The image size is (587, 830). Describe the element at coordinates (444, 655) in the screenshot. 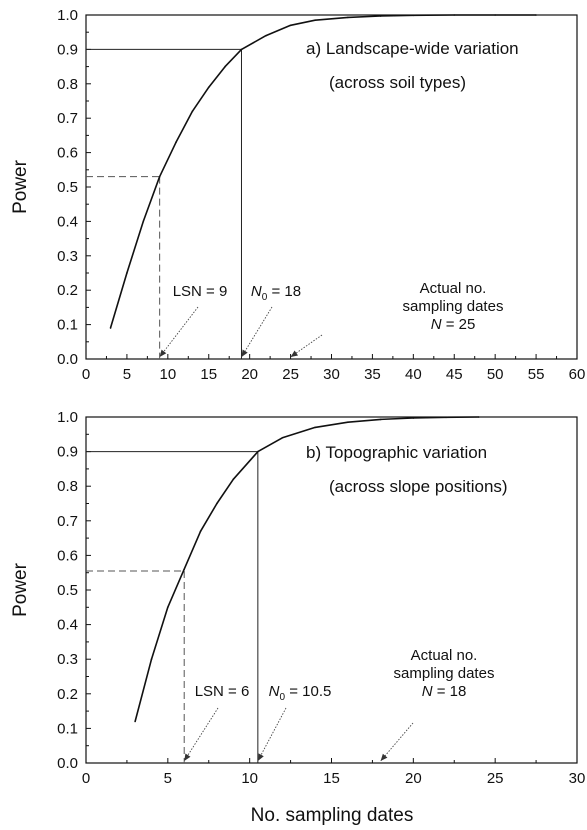

I see `annotation-actual-n-line: Actual no.` at that location.